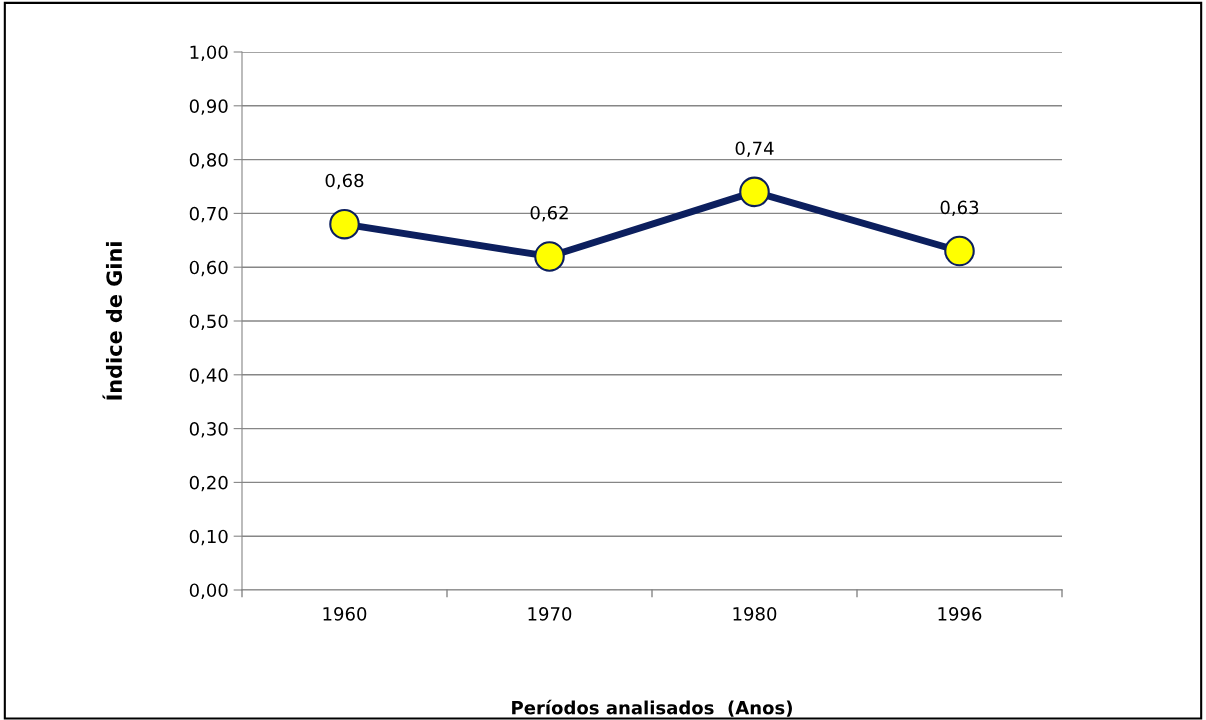  I want to click on data-label: 0,62, so click(549, 213).